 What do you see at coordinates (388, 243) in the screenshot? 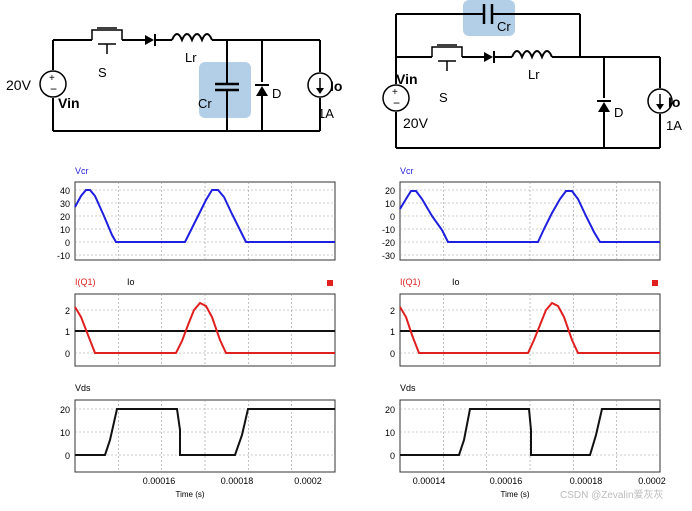
I see `right-vcr-tick: -20` at bounding box center [388, 243].